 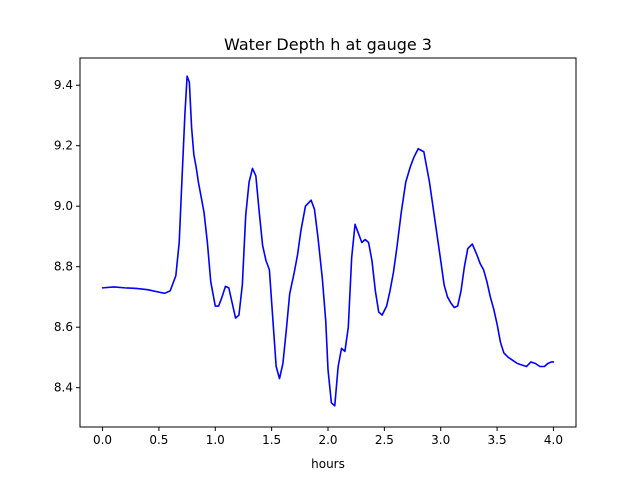 I want to click on x-tick-label: 3.0, so click(x=440, y=440).